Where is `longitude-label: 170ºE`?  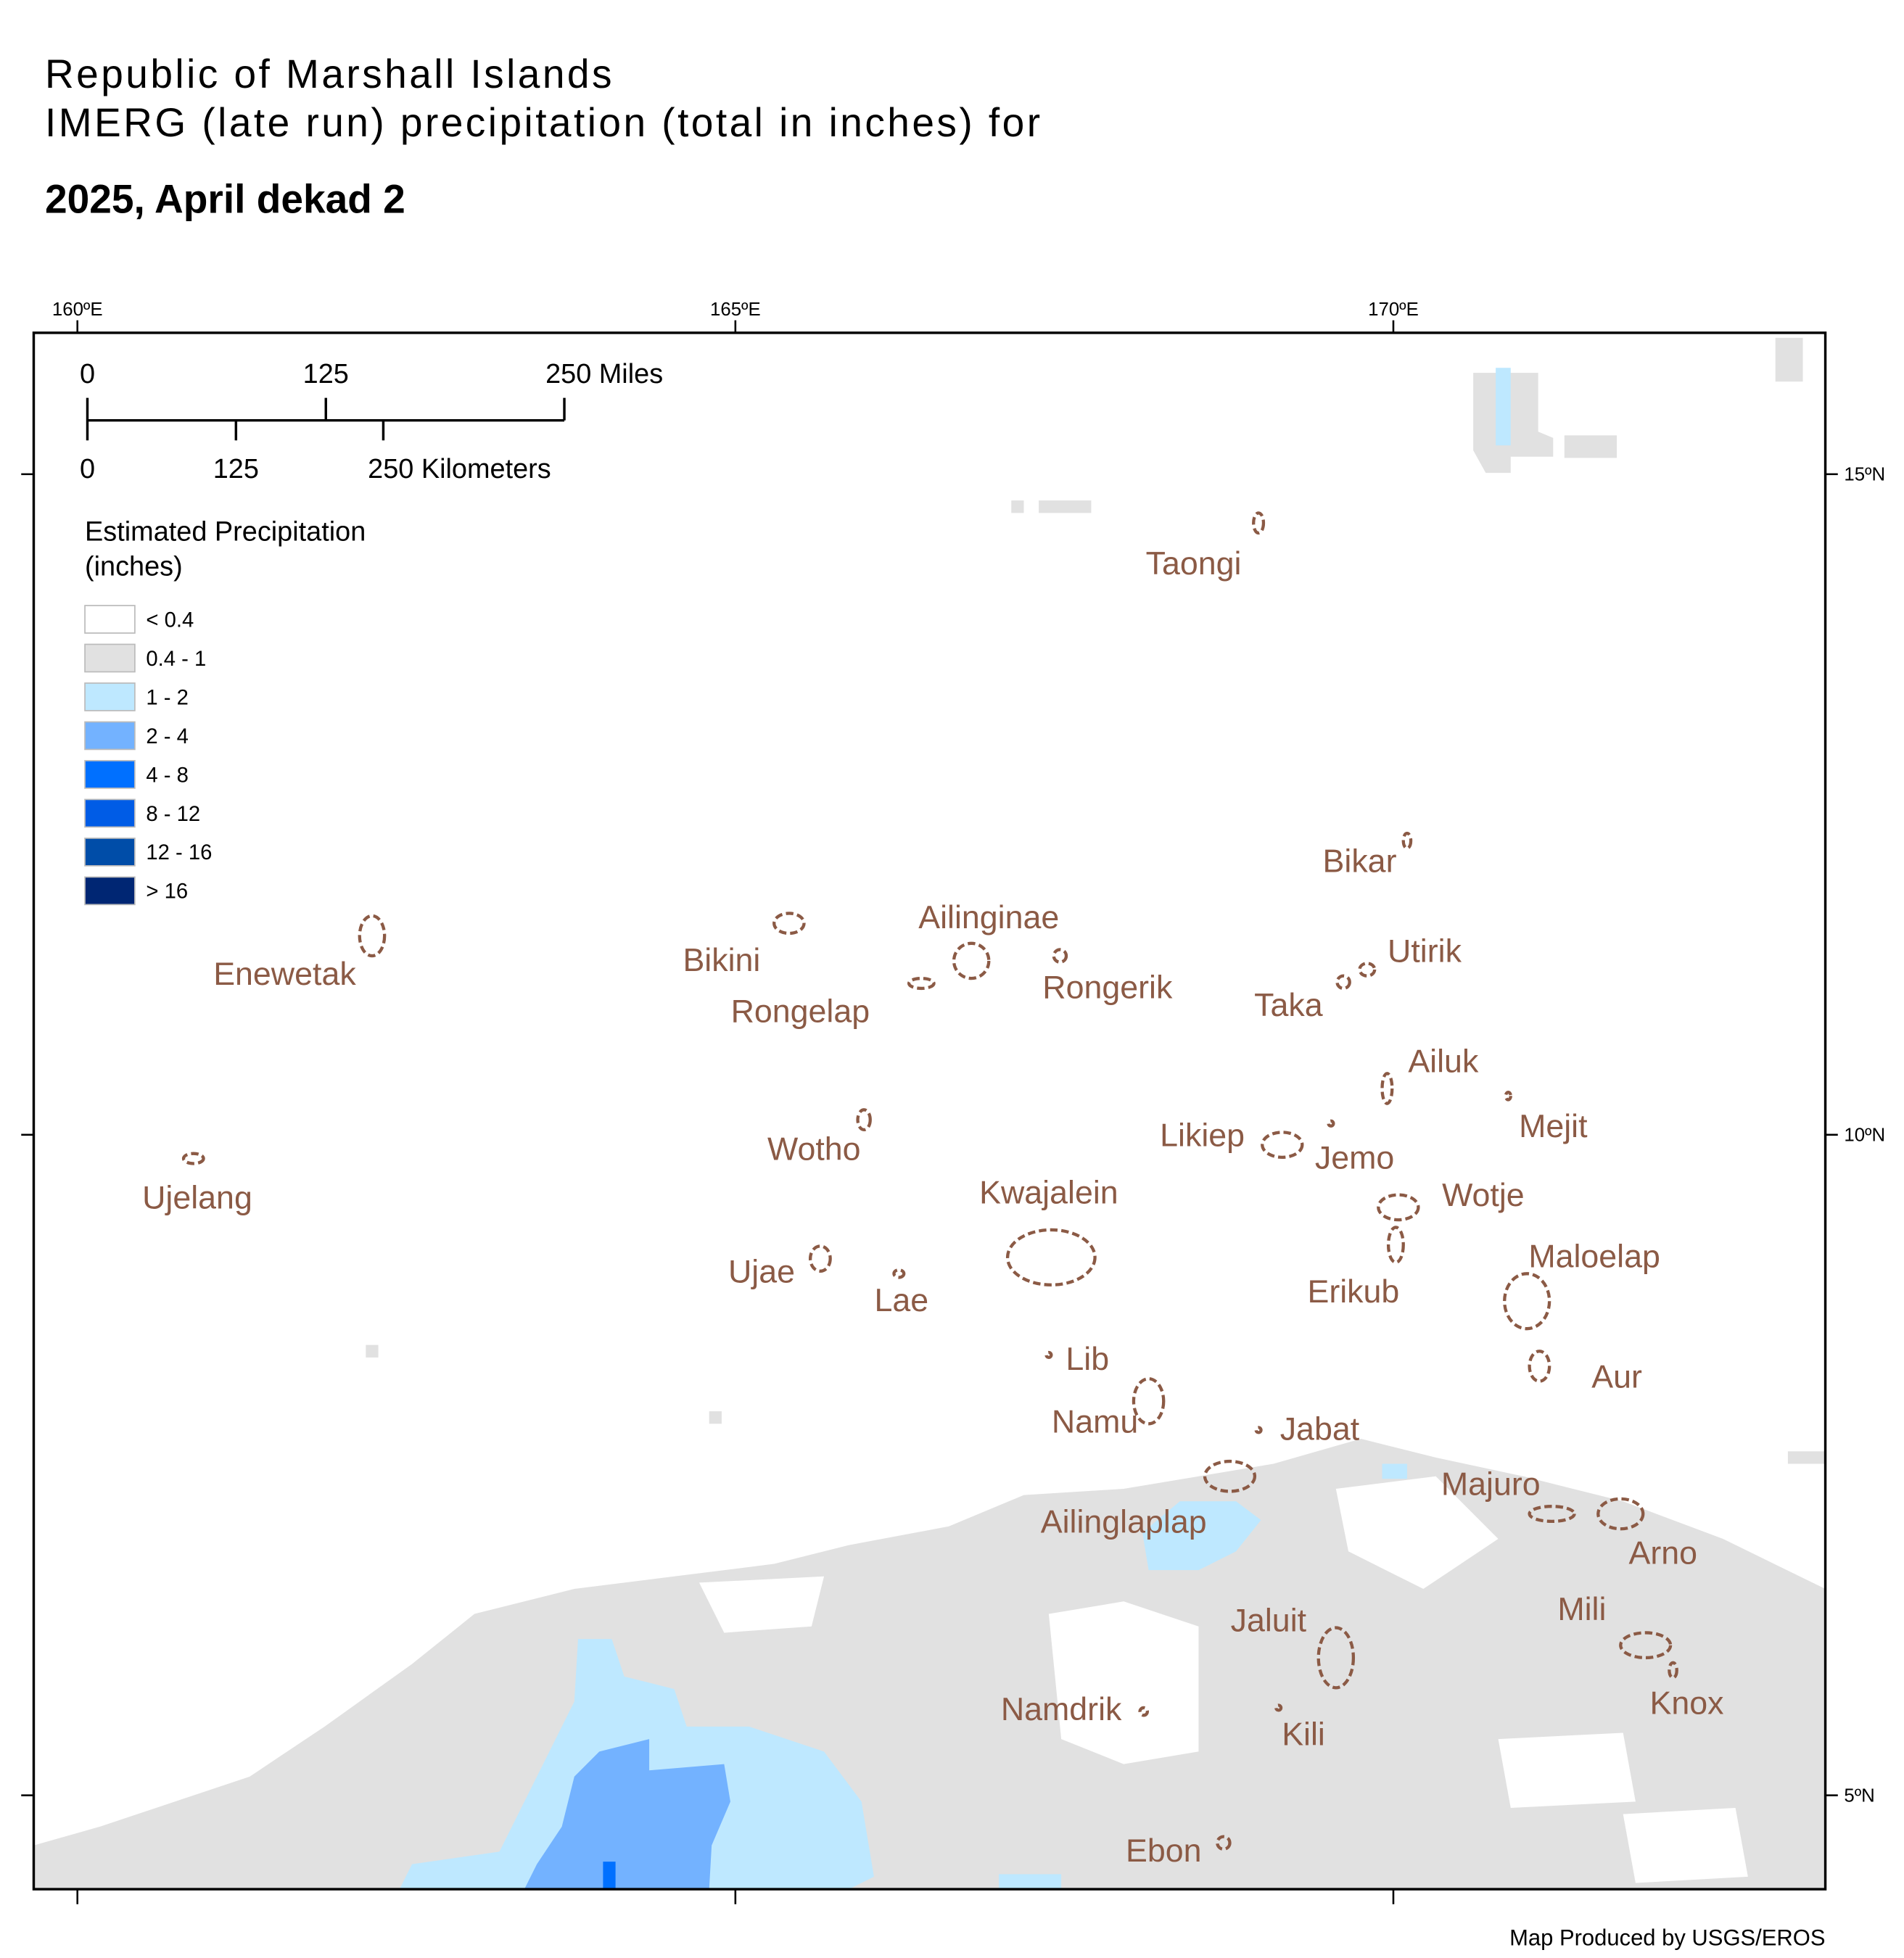
longitude-label: 170ºE is located at coordinates (1393, 310).